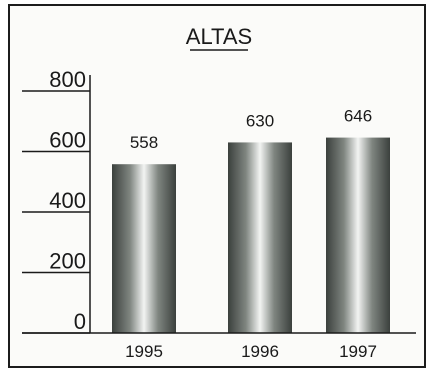 The height and width of the screenshot is (372, 430). I want to click on y-tick-label: 800, so click(67, 79).